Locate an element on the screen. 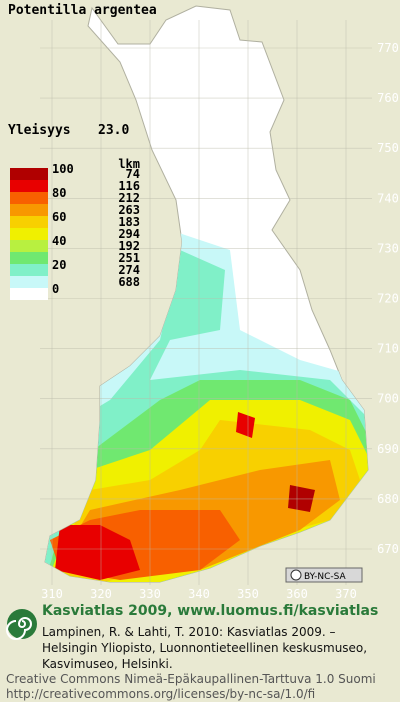  legend-scale-label: 80 is located at coordinates (59, 193).